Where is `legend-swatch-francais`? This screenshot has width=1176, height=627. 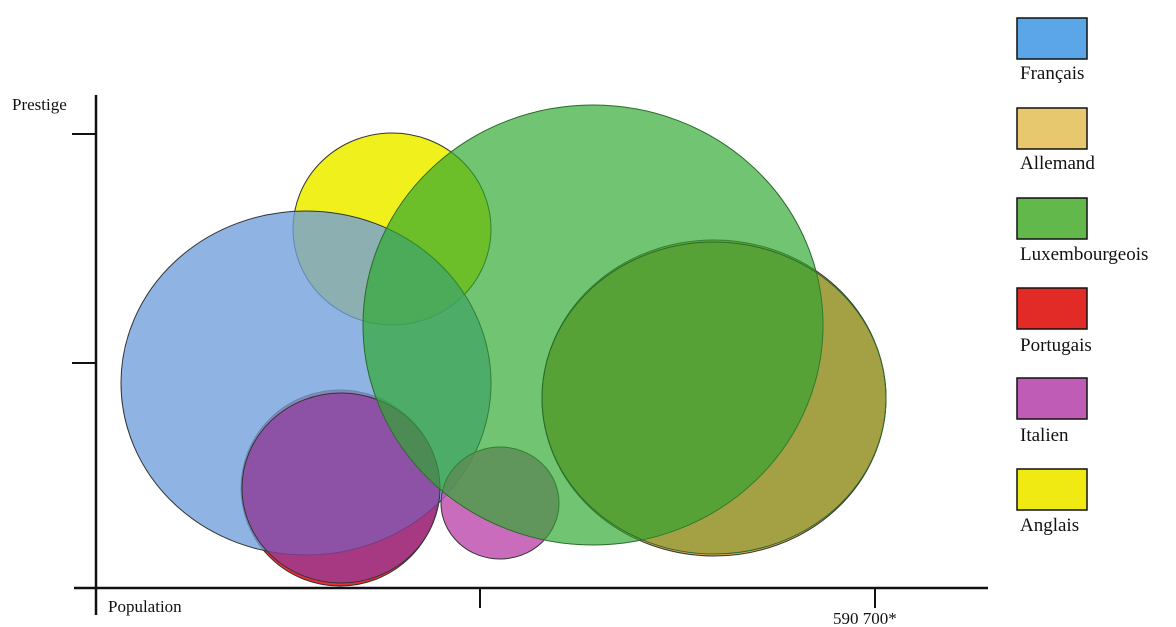
legend-swatch-francais is located at coordinates (1052, 38).